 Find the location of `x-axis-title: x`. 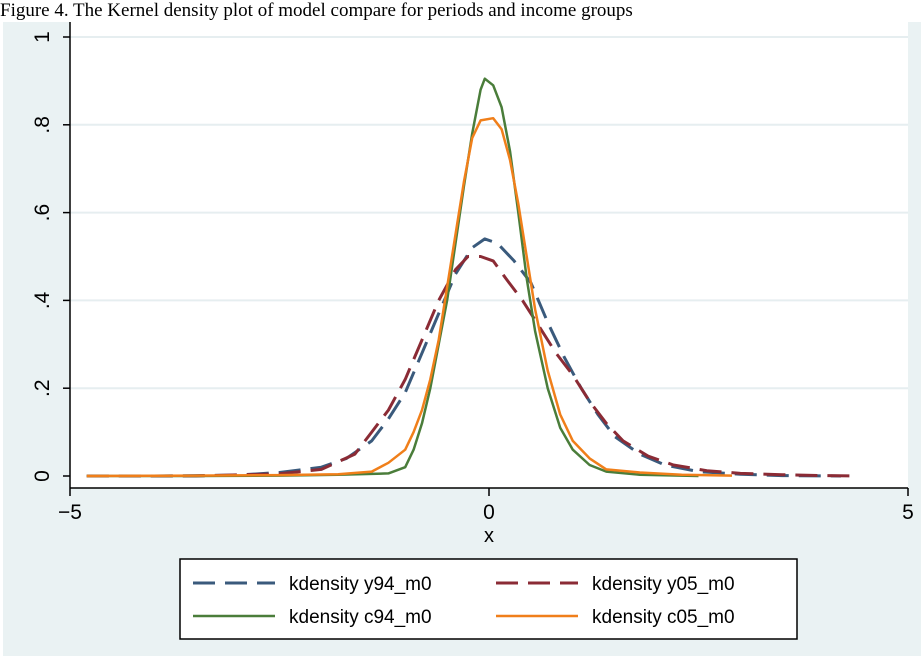

x-axis-title: x is located at coordinates (489, 536).